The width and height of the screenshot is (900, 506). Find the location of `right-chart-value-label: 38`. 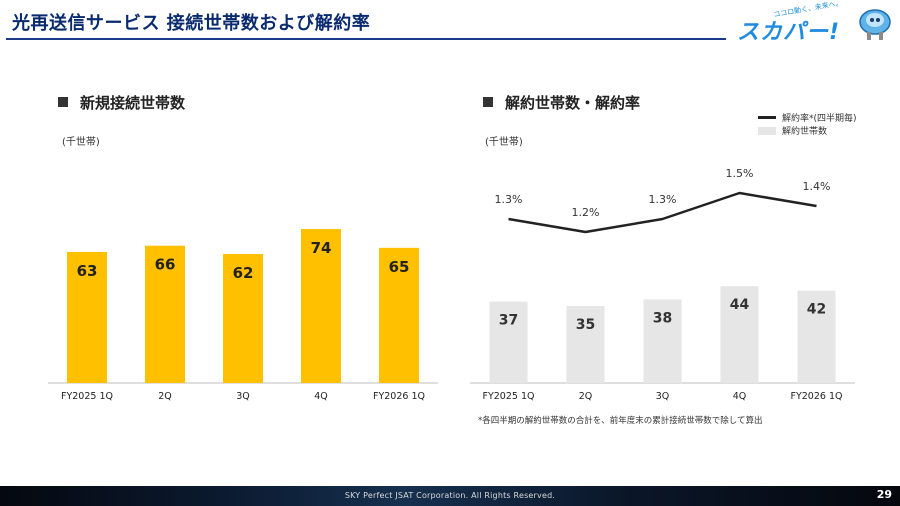

right-chart-value-label: 38 is located at coordinates (662, 318).